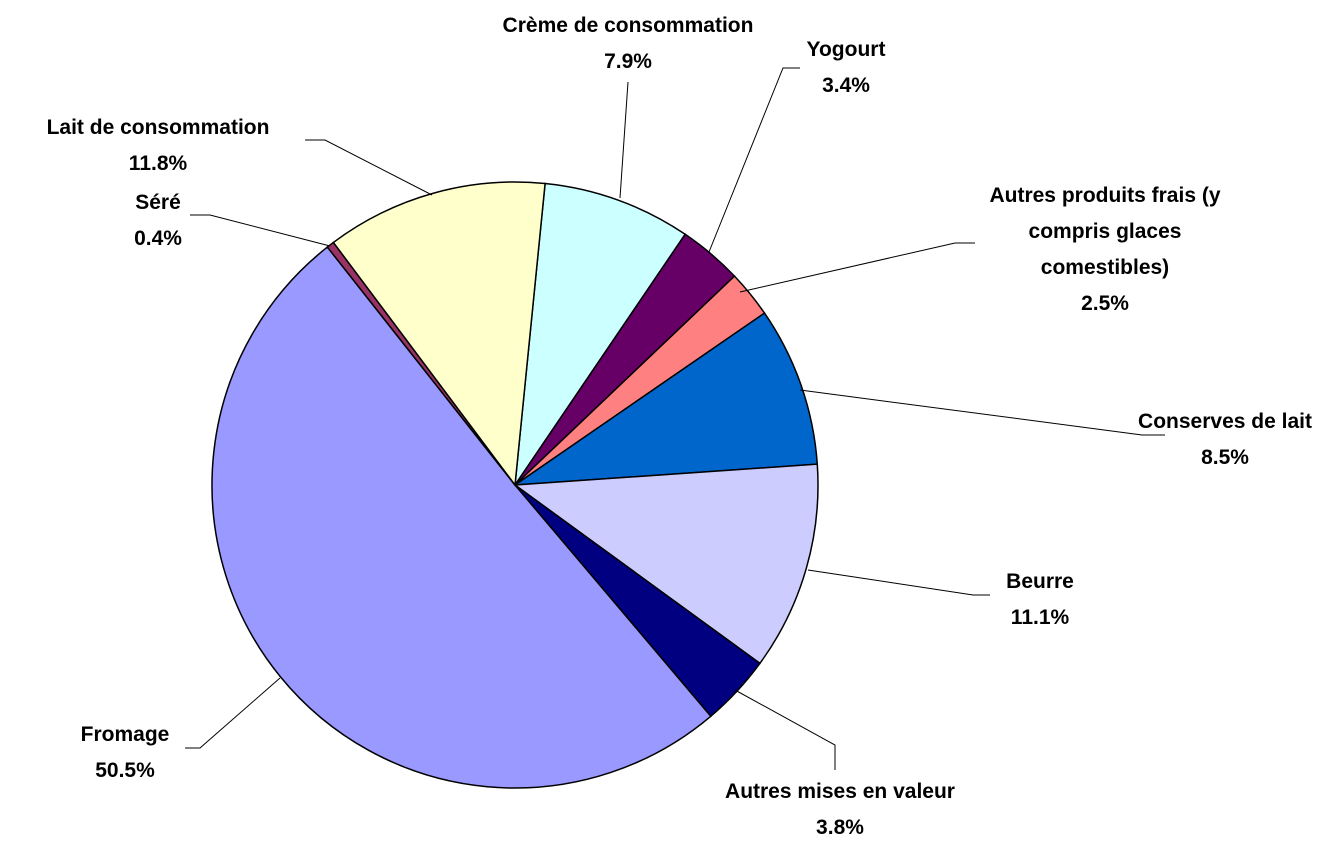  Describe the element at coordinates (628, 25) in the screenshot. I see `slice-name: Crème de consommation` at that location.